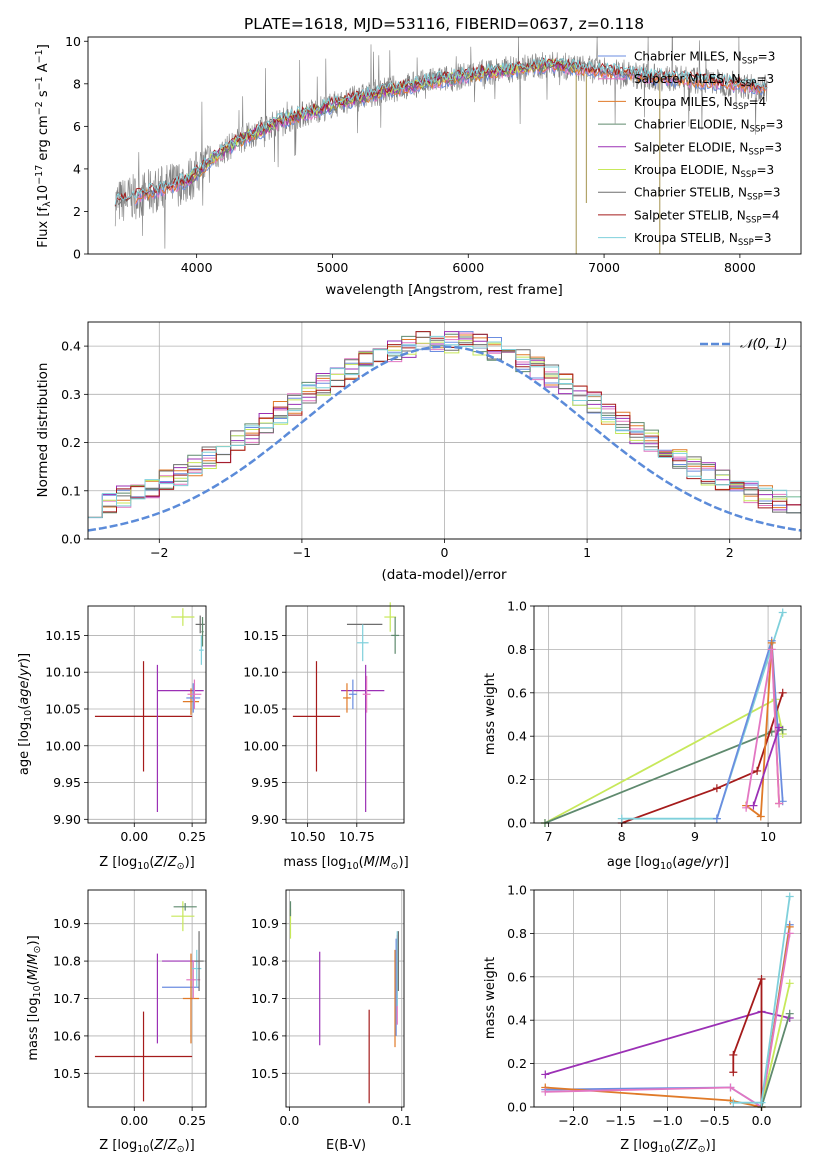 The height and width of the screenshot is (1170, 819). What do you see at coordinates (71, 394) in the screenshot?
I see `residuals-ytick-label-3: 0.3` at bounding box center [71, 394].